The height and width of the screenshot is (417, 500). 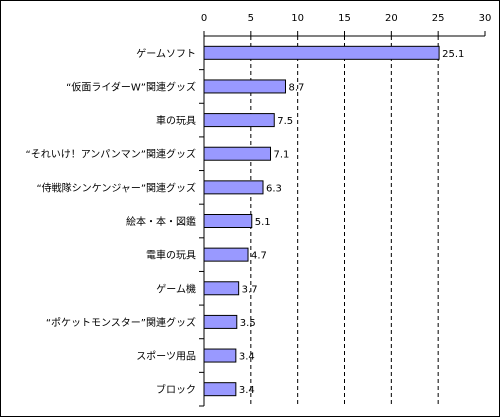 What do you see at coordinates (485, 18) in the screenshot?
I see `x-tick-label: 30` at bounding box center [485, 18].